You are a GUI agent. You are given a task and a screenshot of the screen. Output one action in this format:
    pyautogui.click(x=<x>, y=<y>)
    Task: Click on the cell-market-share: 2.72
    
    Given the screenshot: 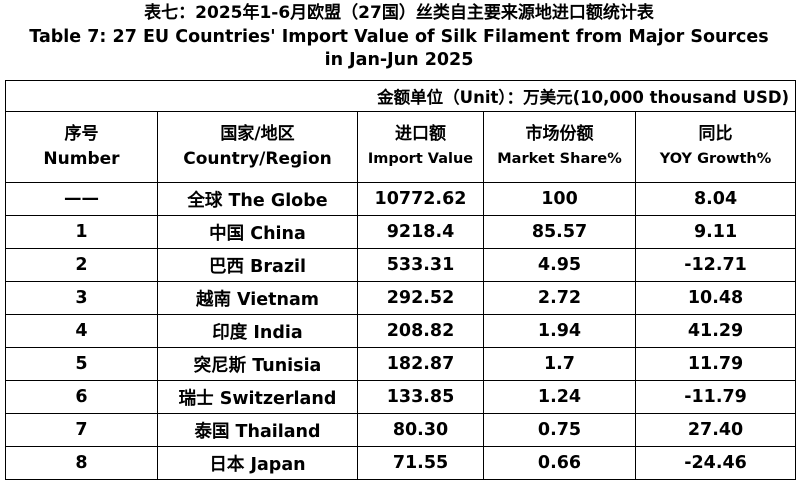 What is the action you would take?
    pyautogui.click(x=559, y=298)
    